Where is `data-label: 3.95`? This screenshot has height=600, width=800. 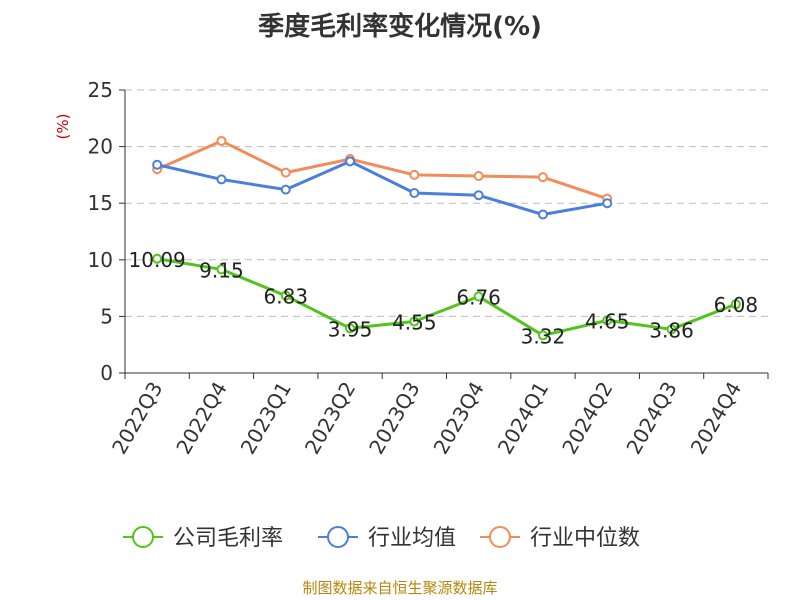 data-label: 3.95 is located at coordinates (350, 329).